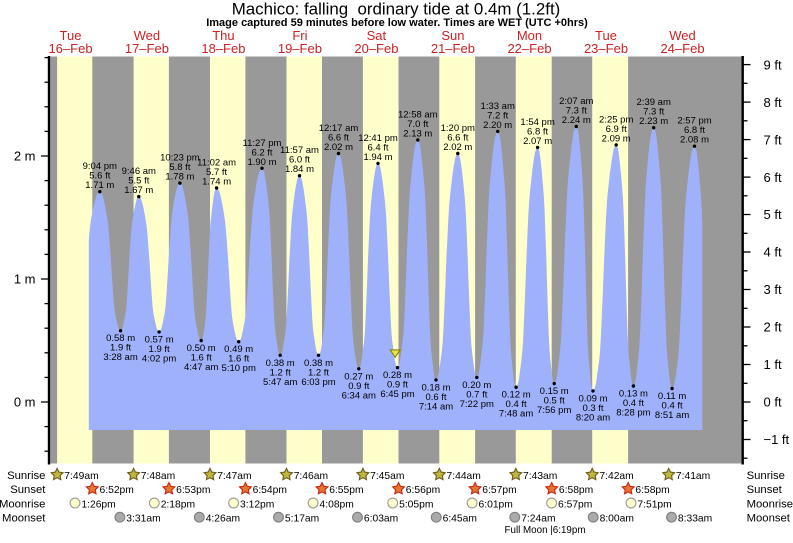 The height and width of the screenshot is (543, 793). Describe the element at coordinates (147, 48) in the screenshot. I see `svg-text: 17–Feb` at that location.